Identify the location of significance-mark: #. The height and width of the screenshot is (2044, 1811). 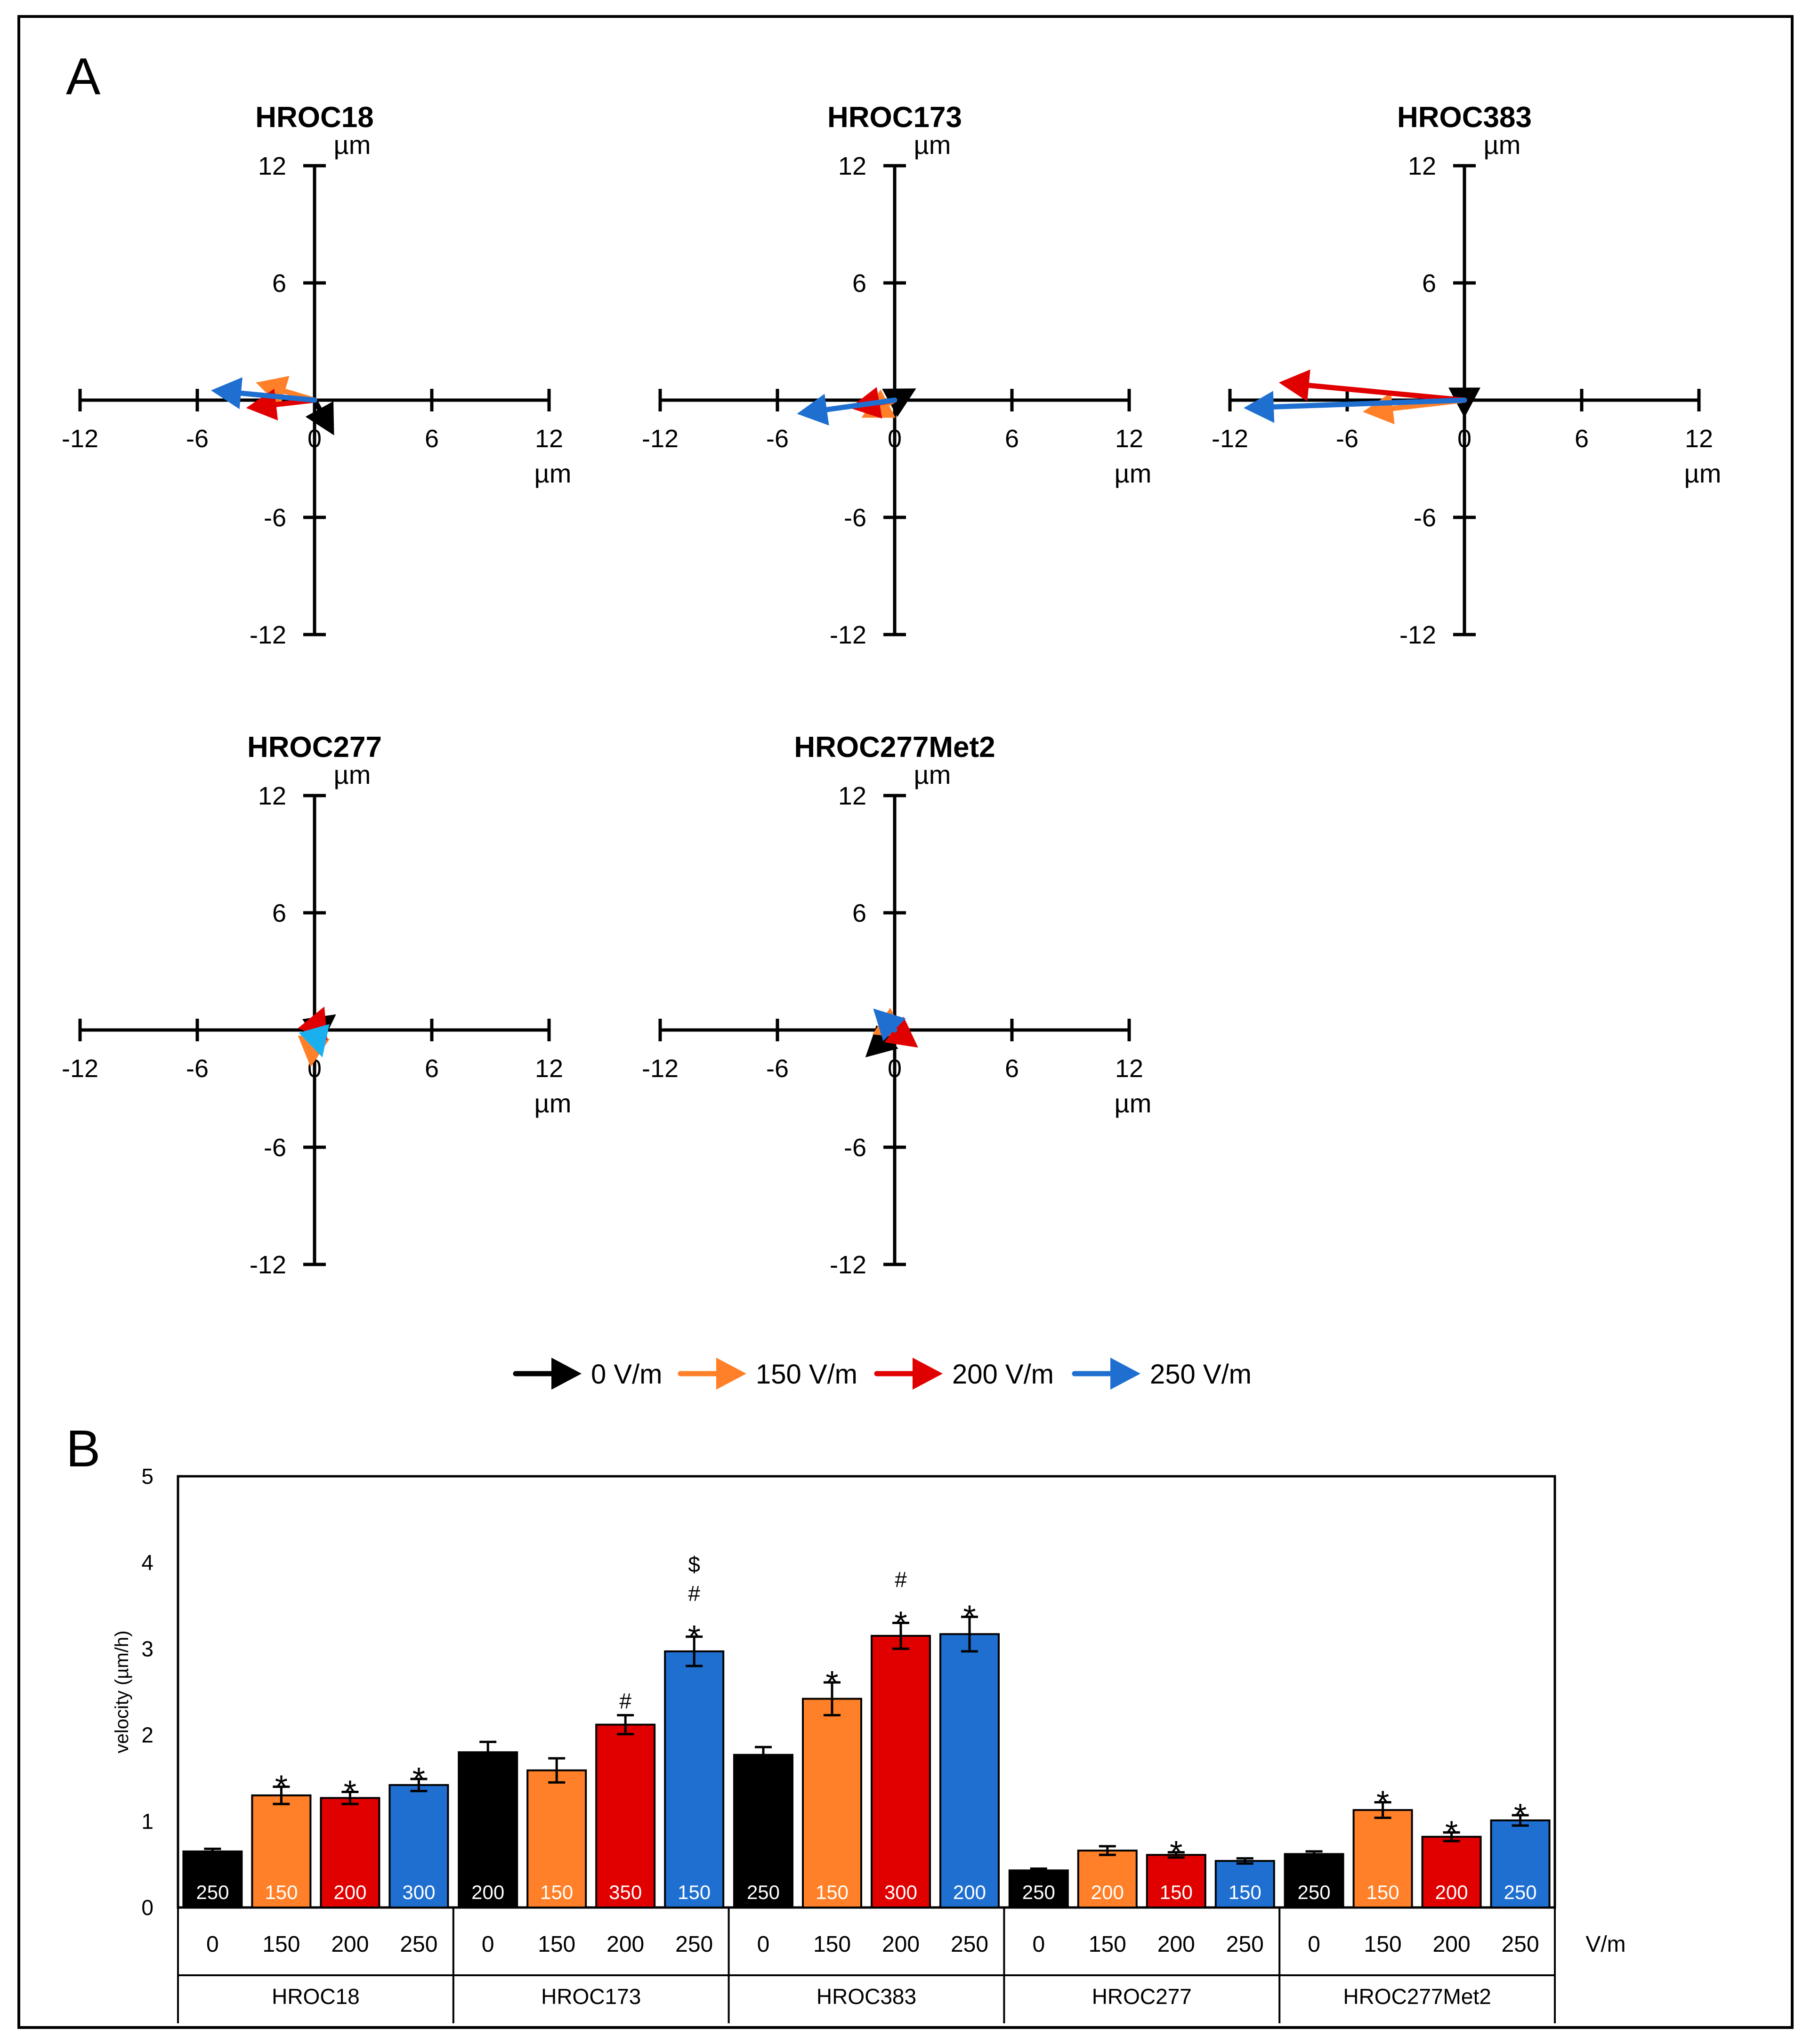
(625, 1701).